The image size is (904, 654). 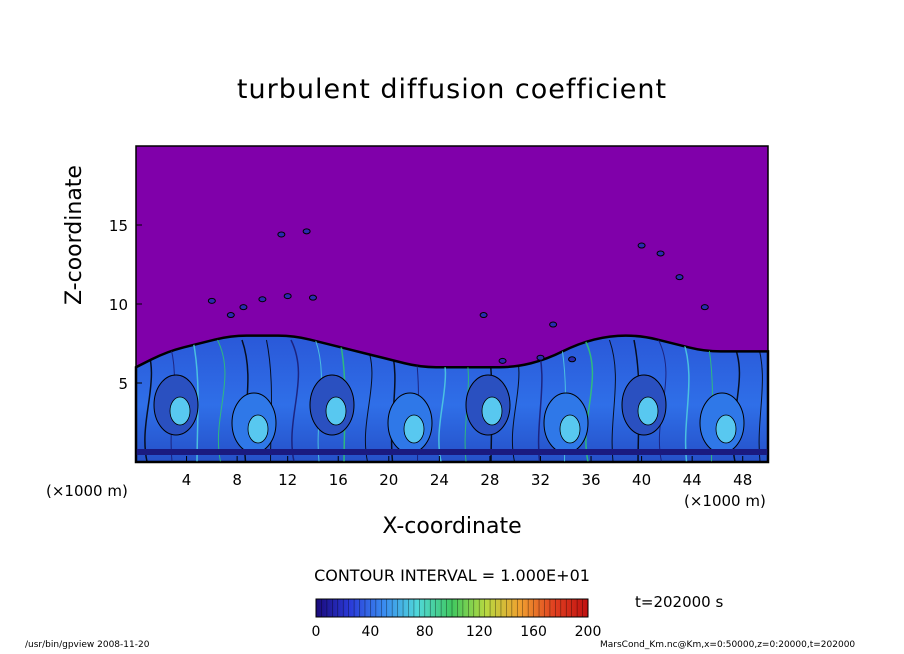 What do you see at coordinates (187, 480) in the screenshot?
I see `x-tick-label: 4` at bounding box center [187, 480].